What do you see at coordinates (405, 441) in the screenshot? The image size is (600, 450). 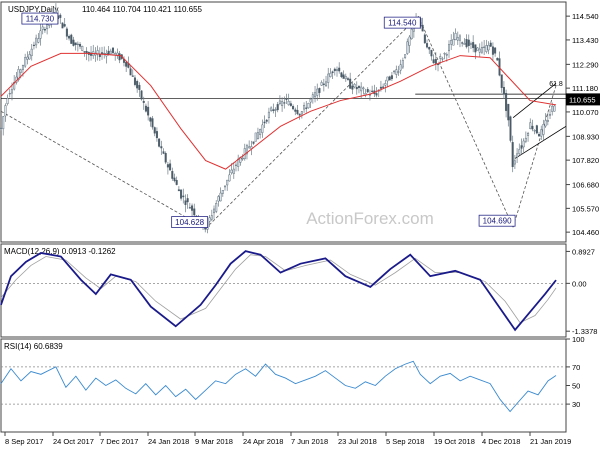 I see `x-tick-label: 5 Sep 2018` at bounding box center [405, 441].